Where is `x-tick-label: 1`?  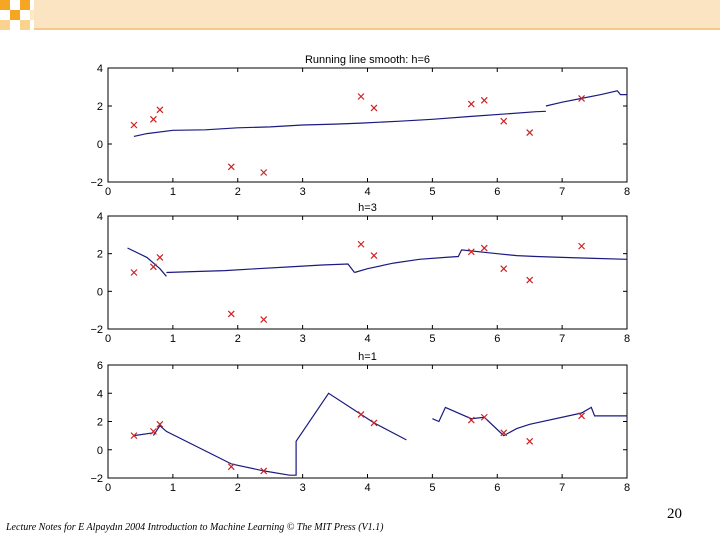 x-tick-label: 1 is located at coordinates (173, 488).